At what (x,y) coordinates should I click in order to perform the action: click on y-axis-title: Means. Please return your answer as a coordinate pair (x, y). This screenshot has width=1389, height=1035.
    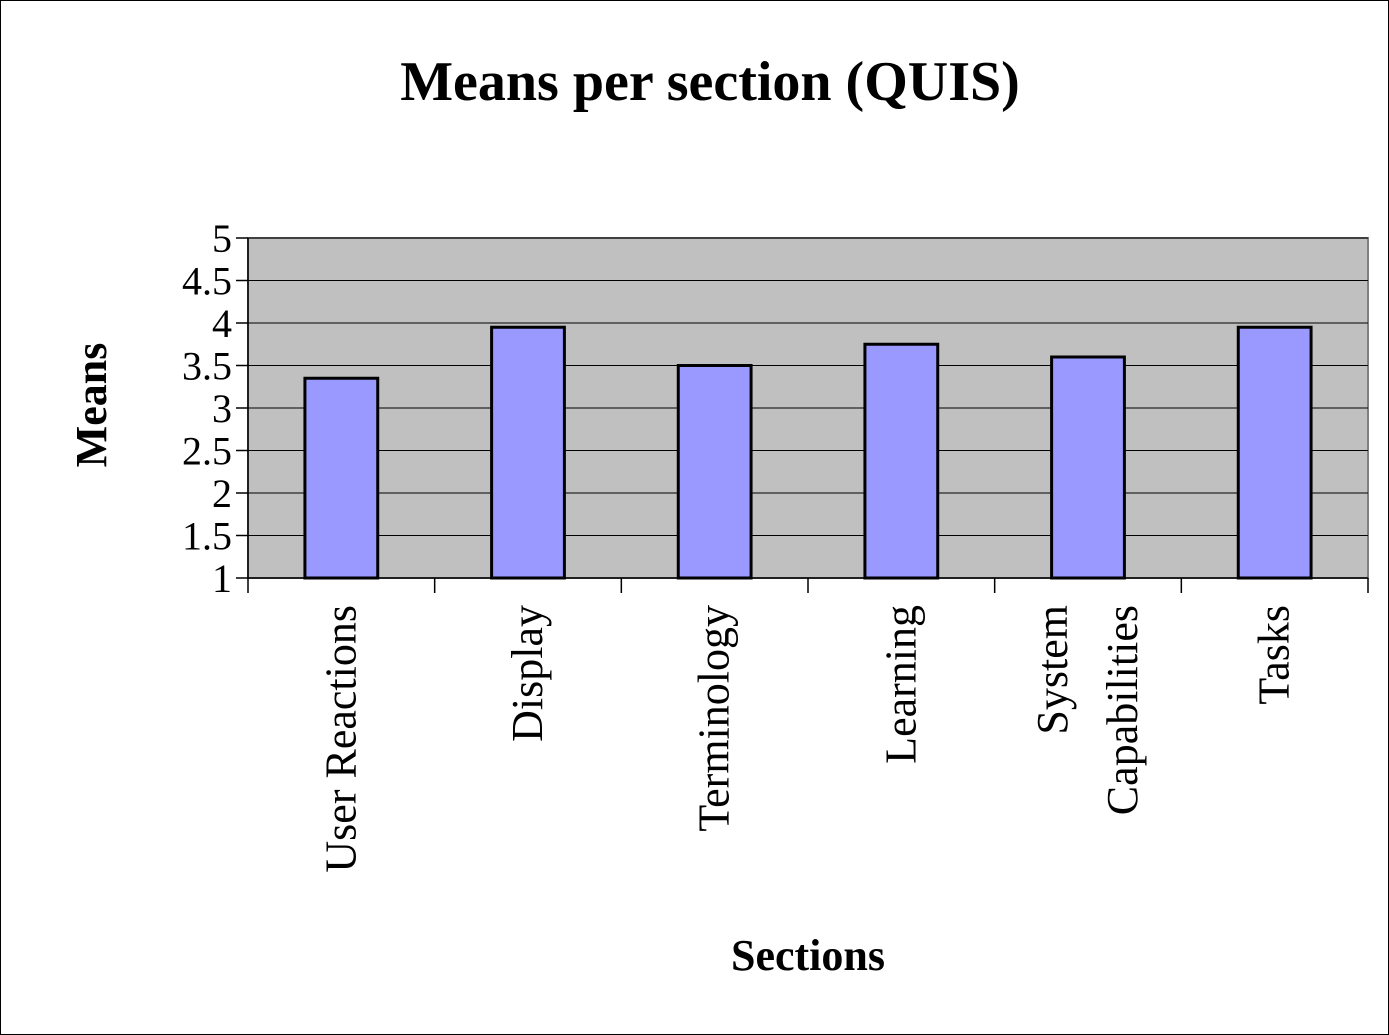
    Looking at the image, I should click on (91, 405).